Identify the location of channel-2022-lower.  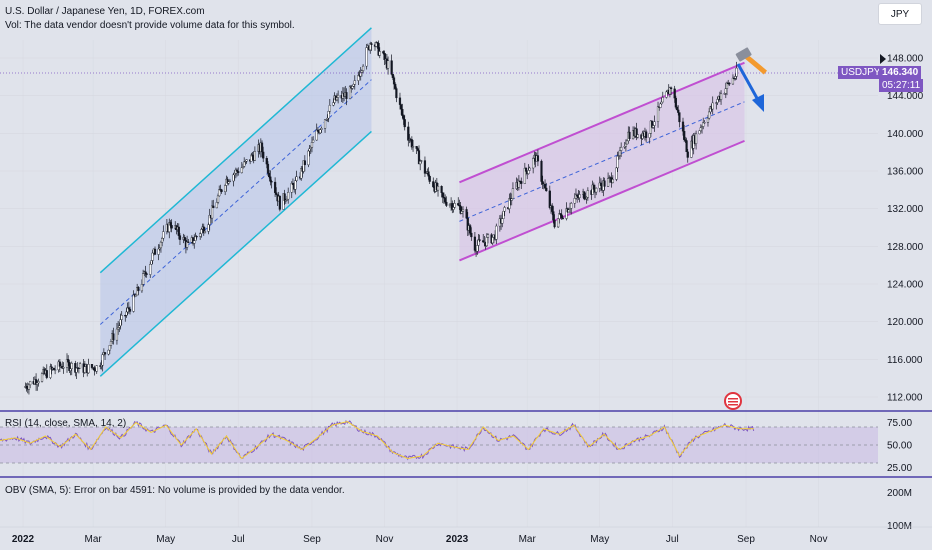
(235, 253).